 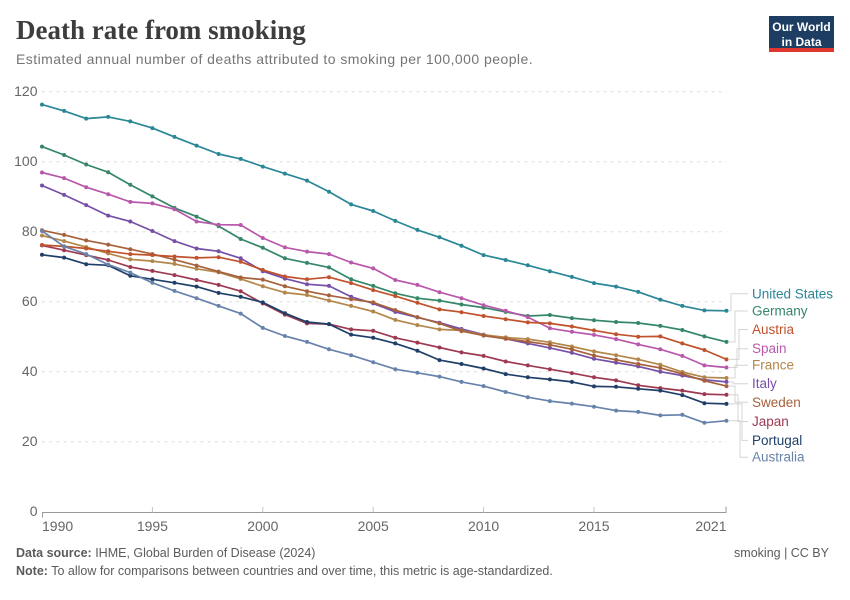 I want to click on svg-text: Spain, so click(x=769, y=348).